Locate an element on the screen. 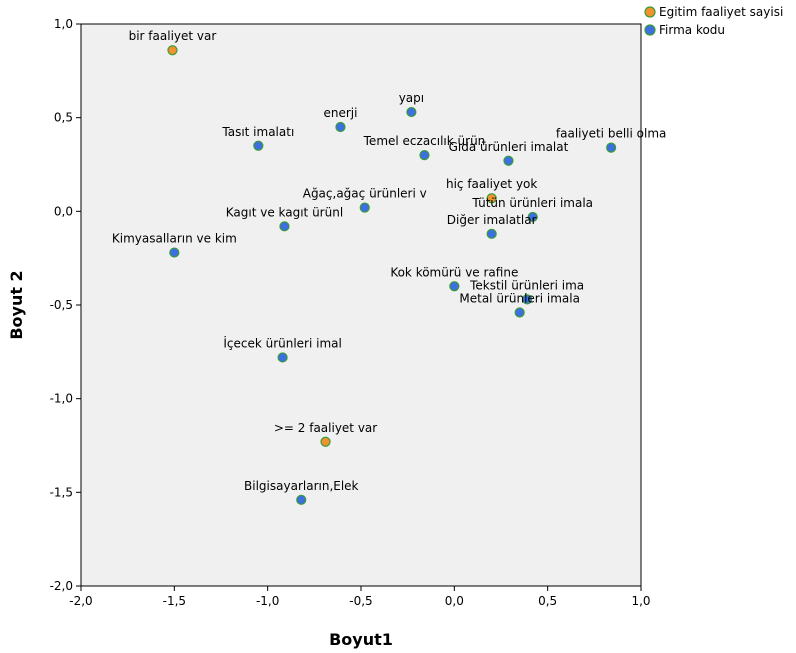 Image resolution: width=796 pixels, height=653 pixels. y-tick-label: -2,0 is located at coordinates (61, 586).